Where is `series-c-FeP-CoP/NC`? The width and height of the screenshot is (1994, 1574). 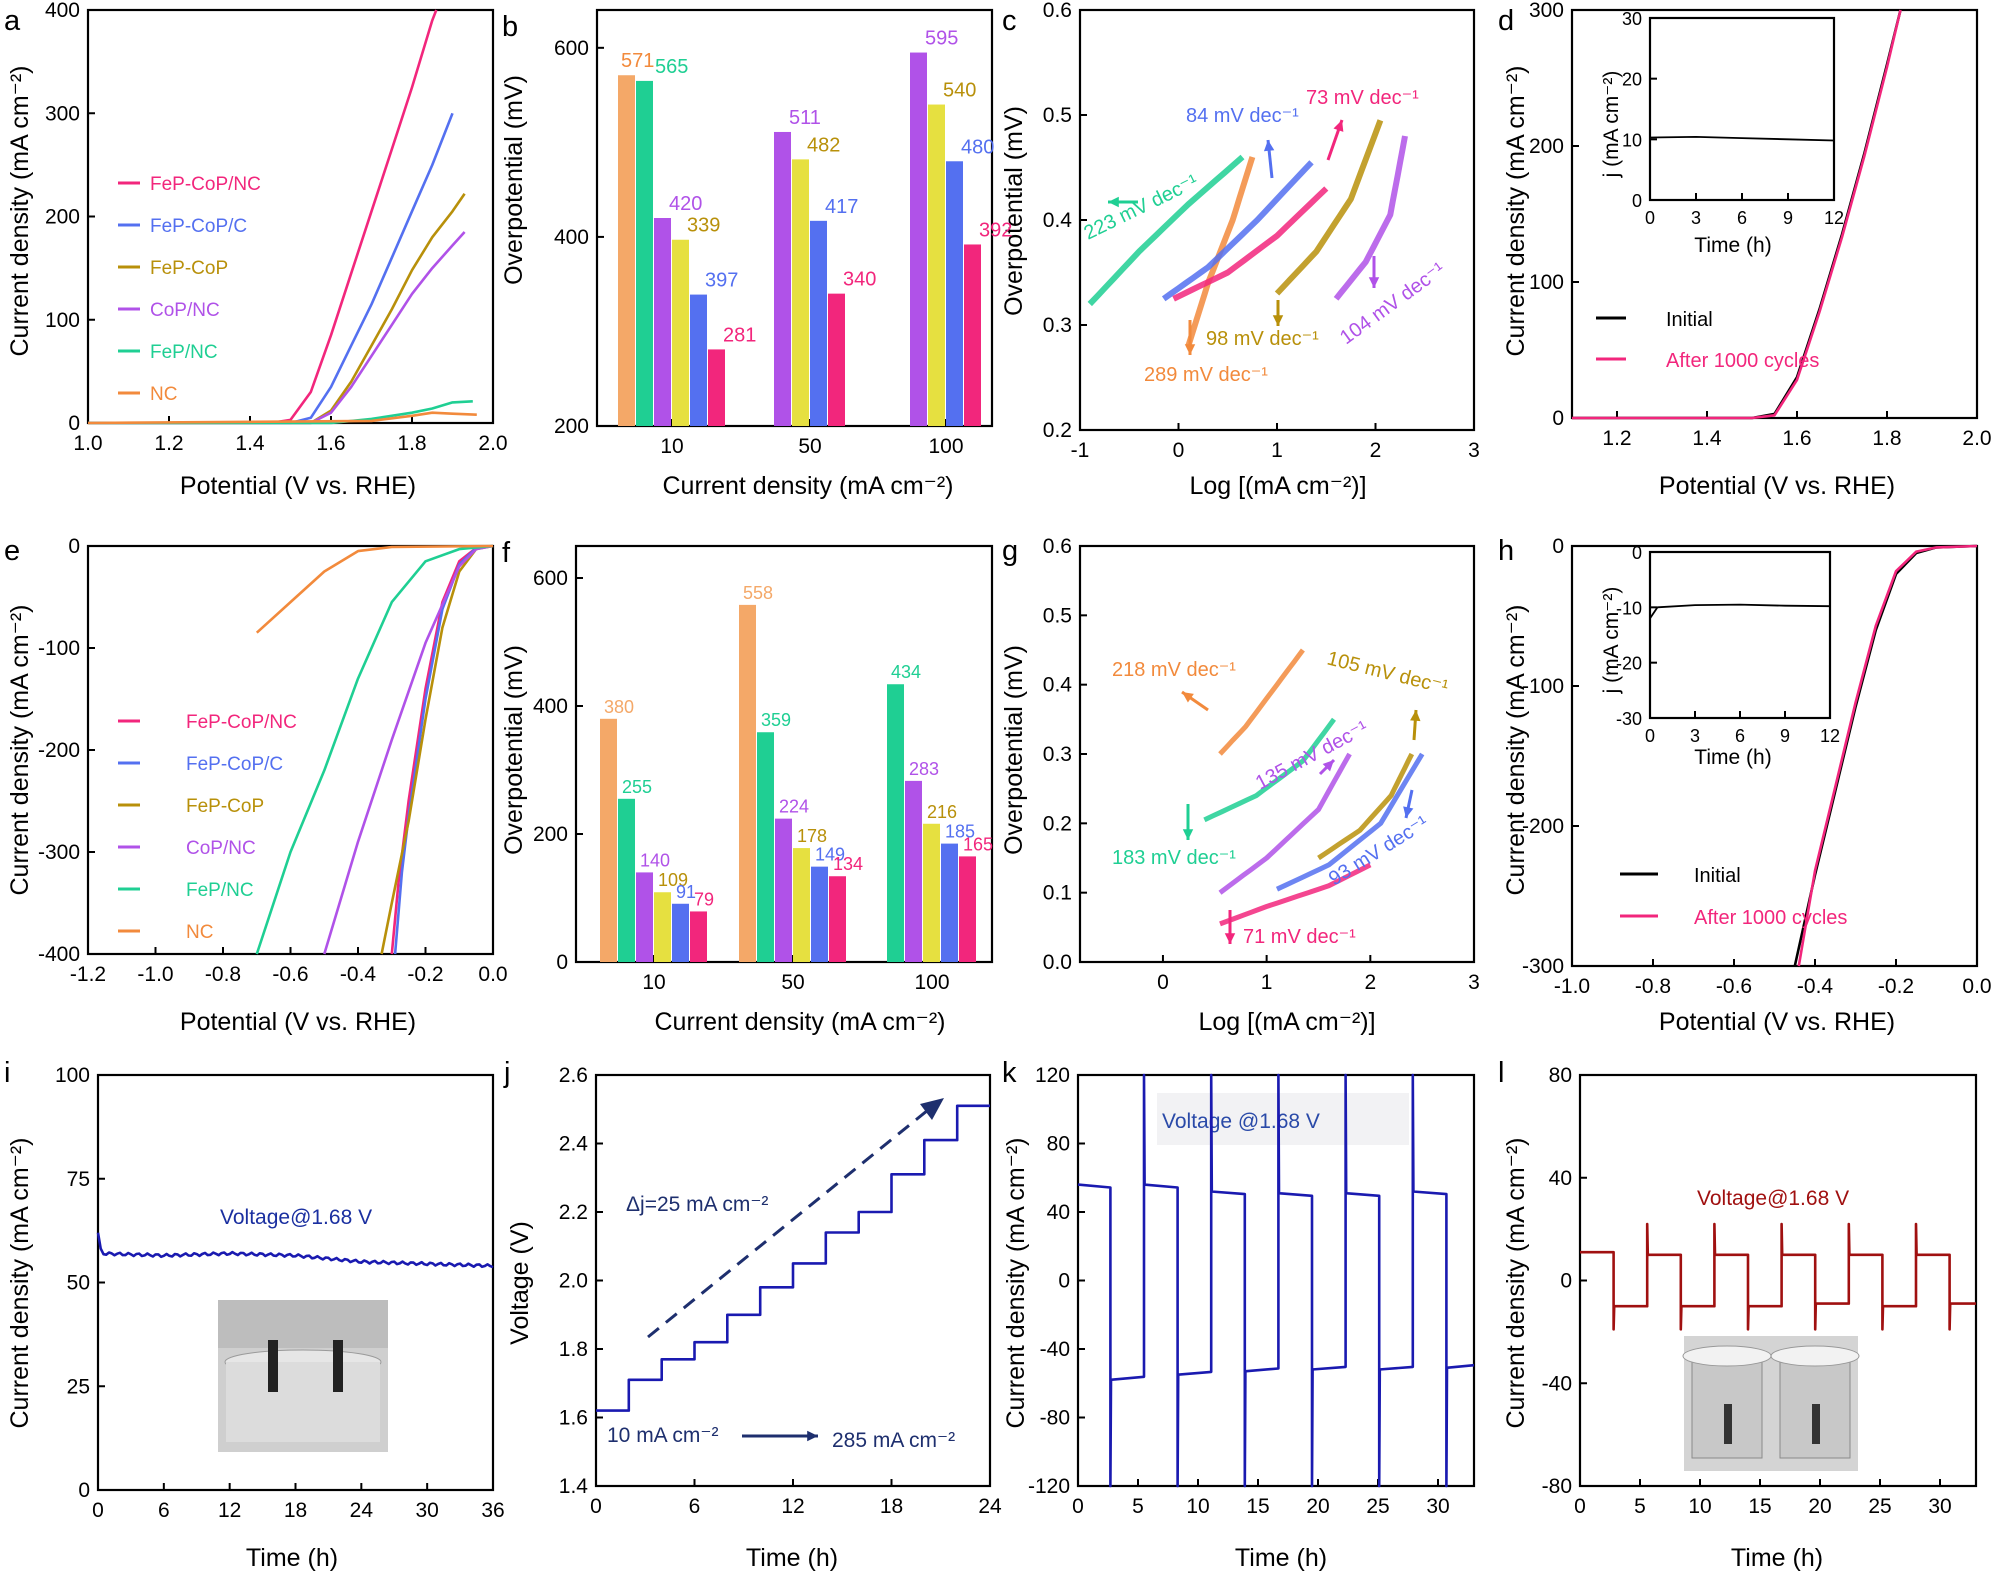
series-c-FeP-CoP/NC is located at coordinates (1250, 244).